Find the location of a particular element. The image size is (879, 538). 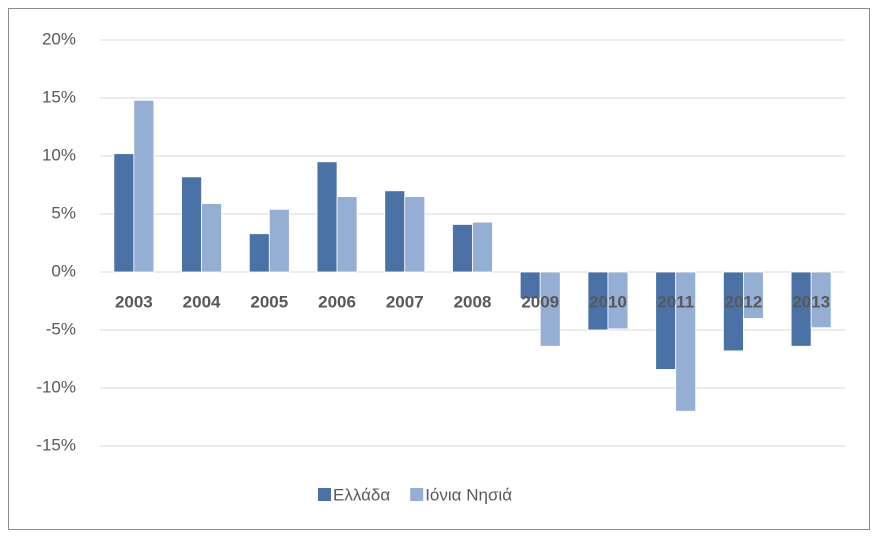

x-tick-label: 2011 is located at coordinates (675, 301).